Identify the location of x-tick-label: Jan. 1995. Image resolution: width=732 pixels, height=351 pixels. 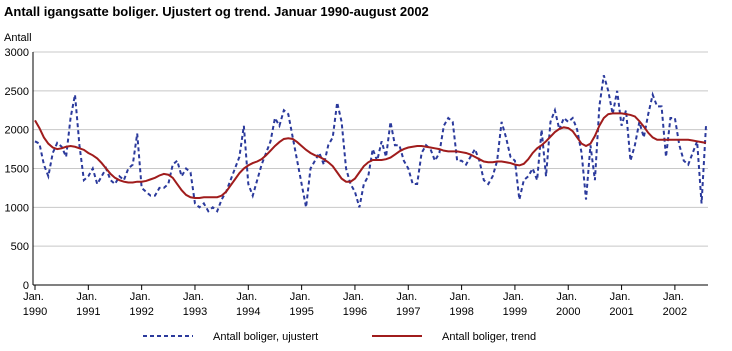
(301, 304).